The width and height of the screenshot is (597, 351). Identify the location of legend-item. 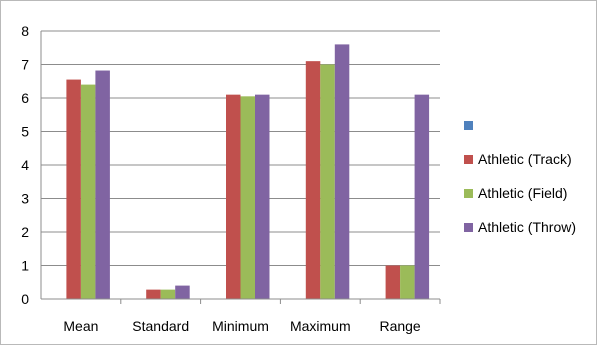
(468, 125).